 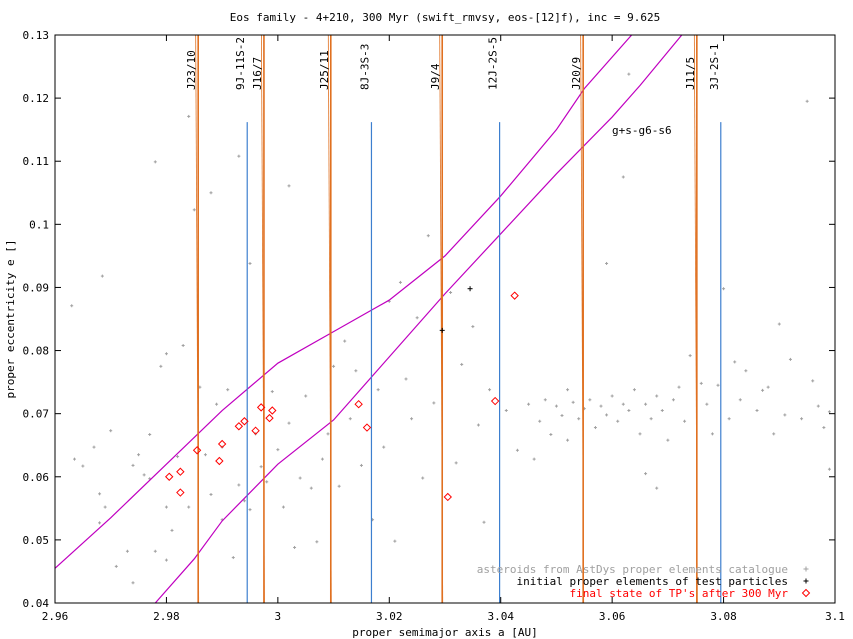 What do you see at coordinates (642, 130) in the screenshot?
I see `secular-resonance-label: g+s-g6-s6` at bounding box center [642, 130].